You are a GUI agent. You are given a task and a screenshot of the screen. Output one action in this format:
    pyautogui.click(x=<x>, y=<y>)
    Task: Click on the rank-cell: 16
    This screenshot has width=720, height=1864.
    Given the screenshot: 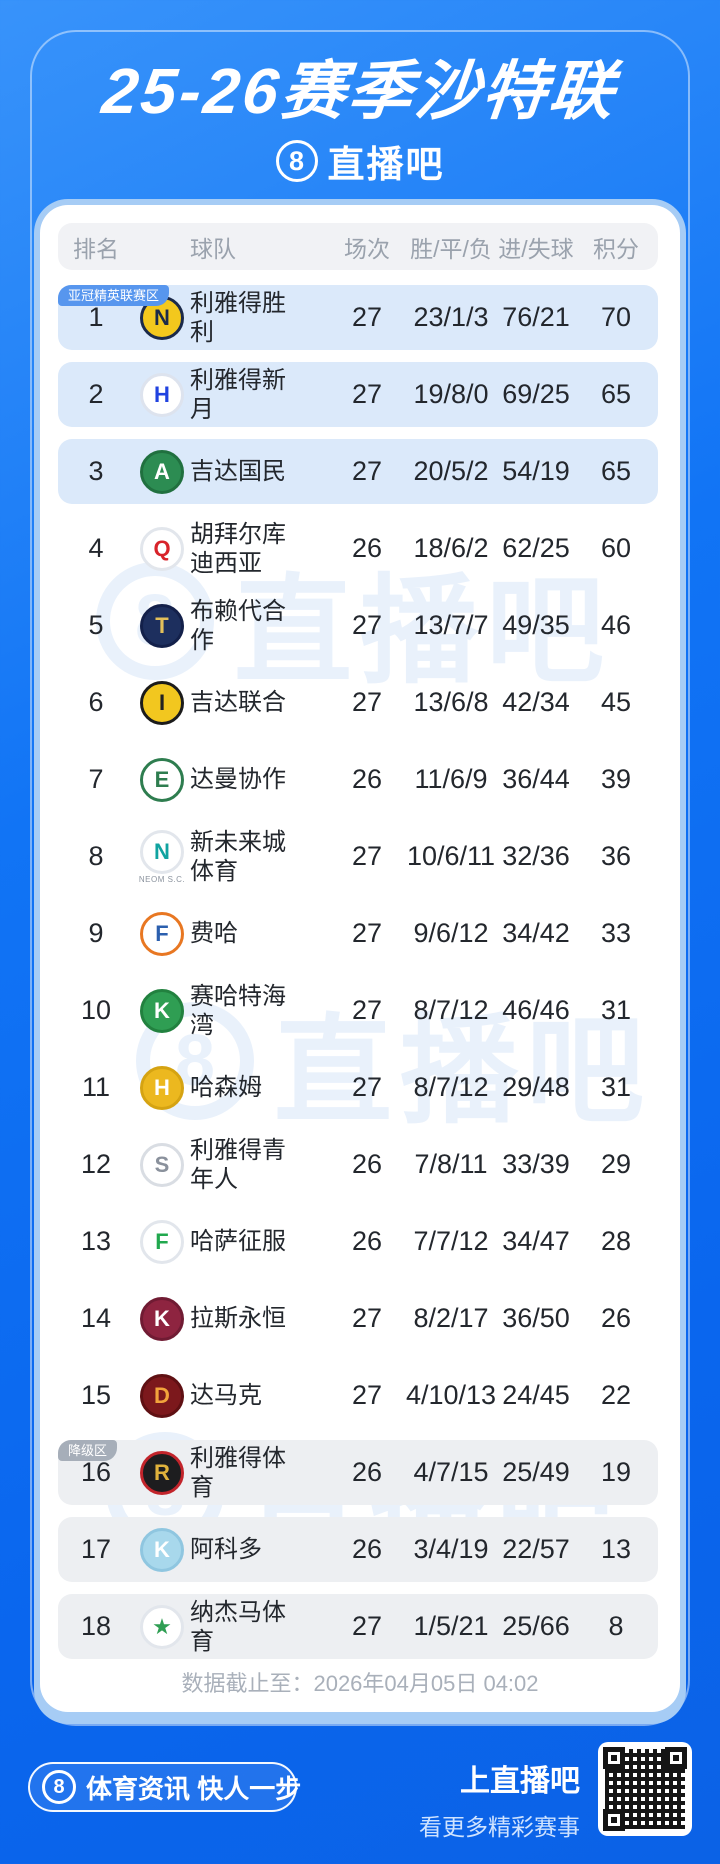 What is the action you would take?
    pyautogui.click(x=96, y=1472)
    